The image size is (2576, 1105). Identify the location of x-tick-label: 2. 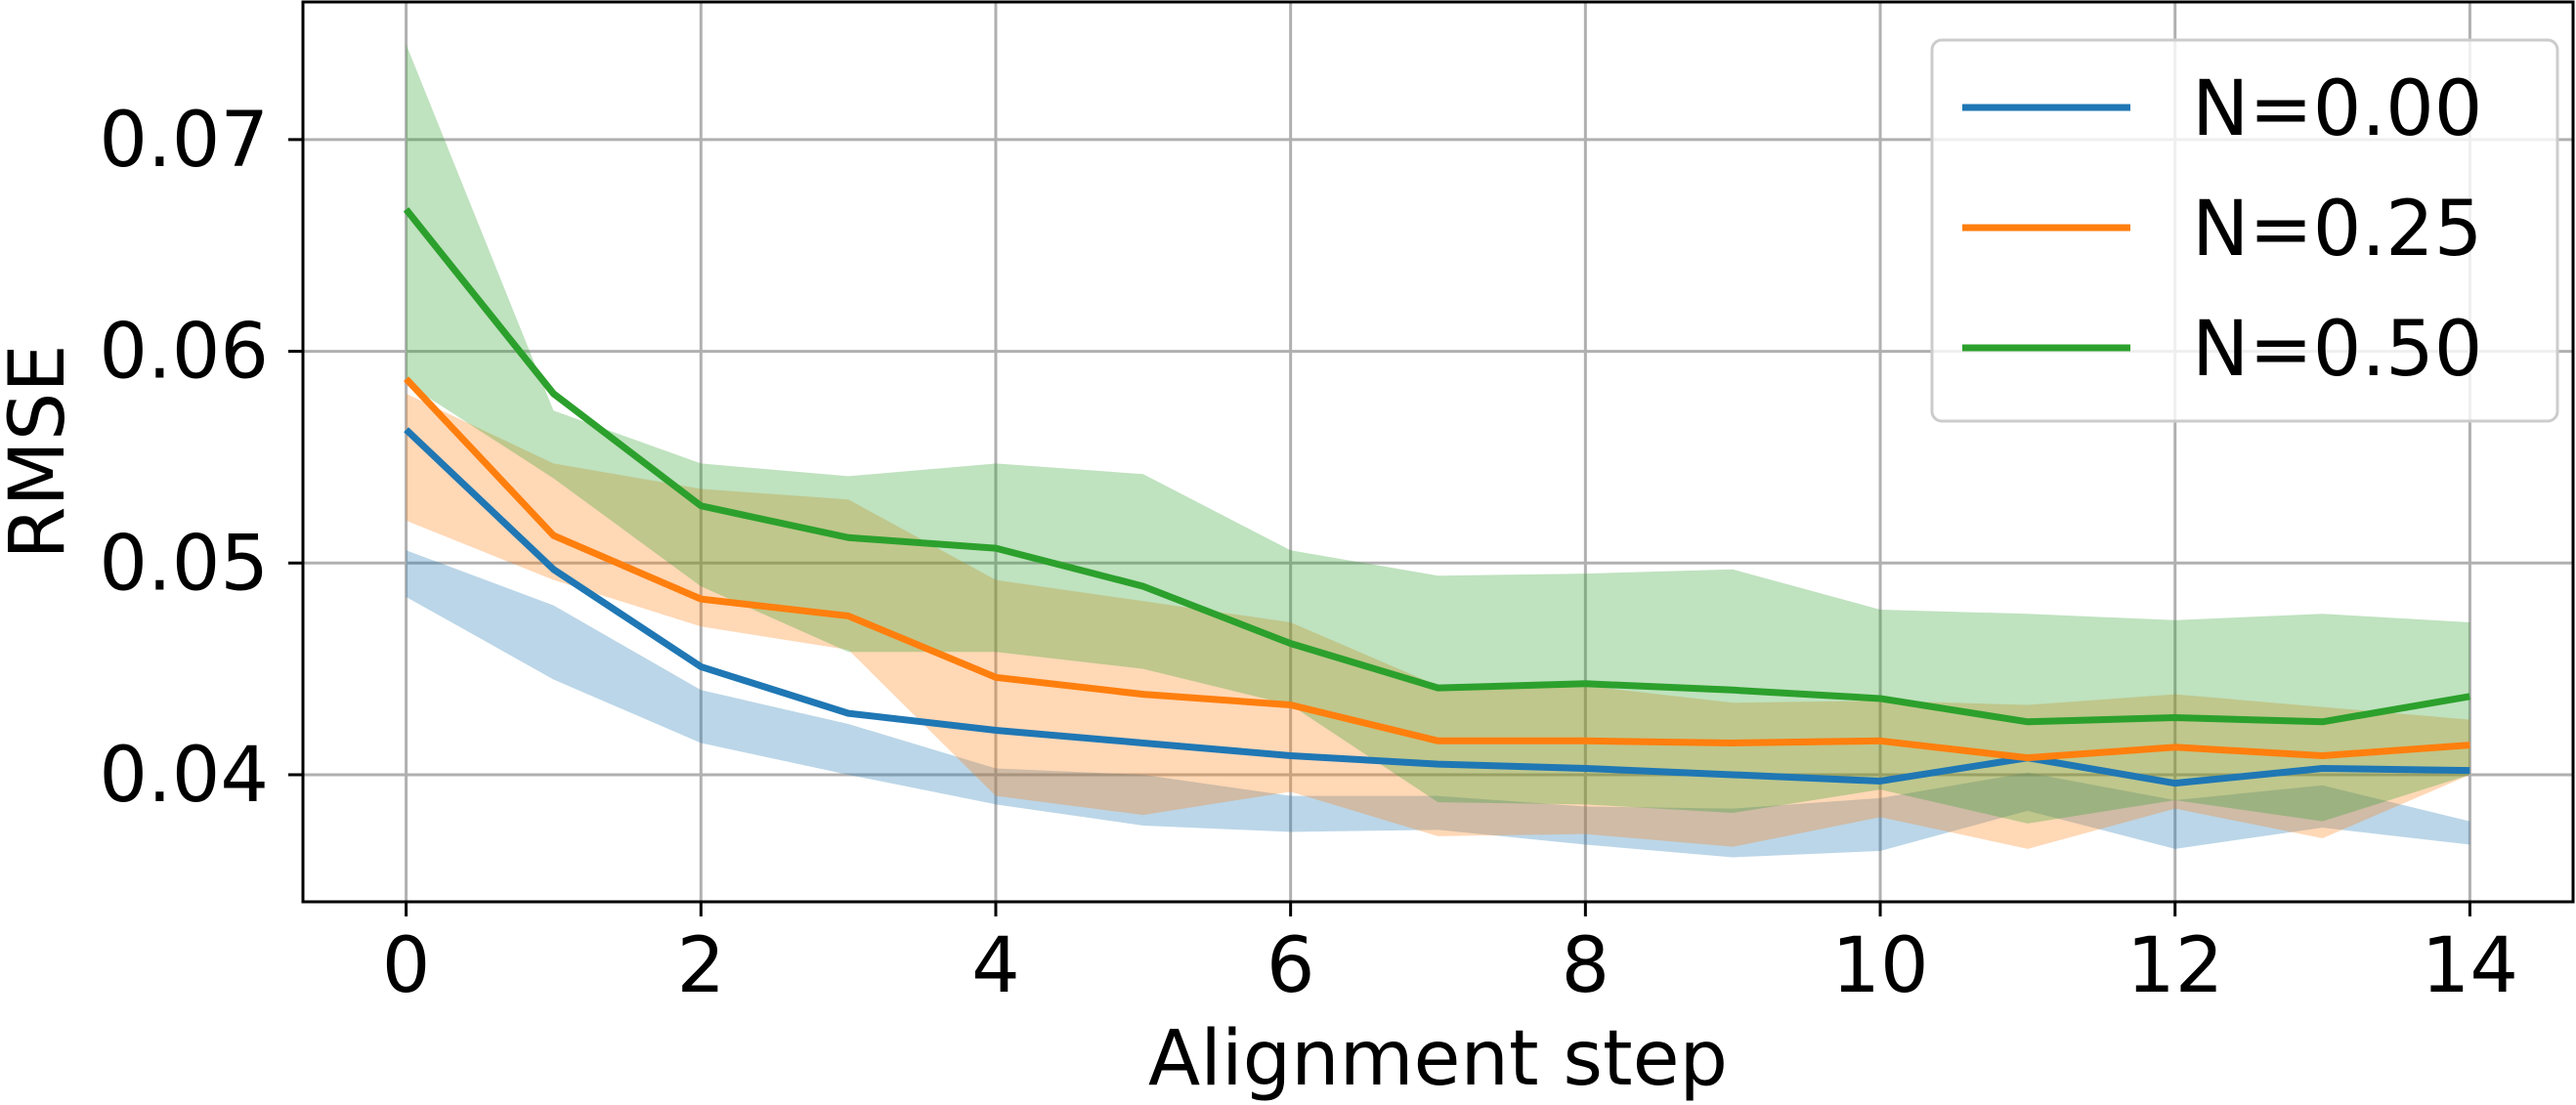
(701, 966).